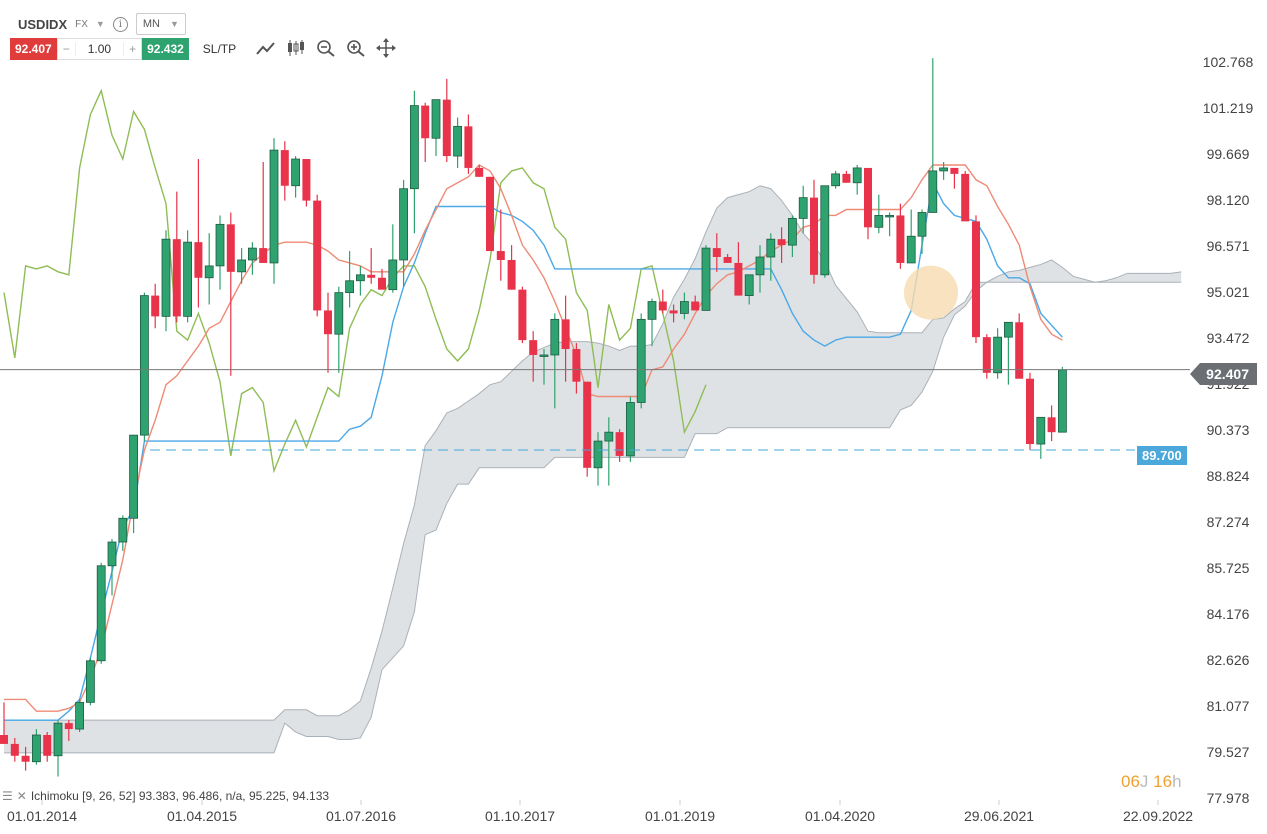  What do you see at coordinates (1228, 706) in the screenshot?
I see `y-tick-label: 81.077` at bounding box center [1228, 706].